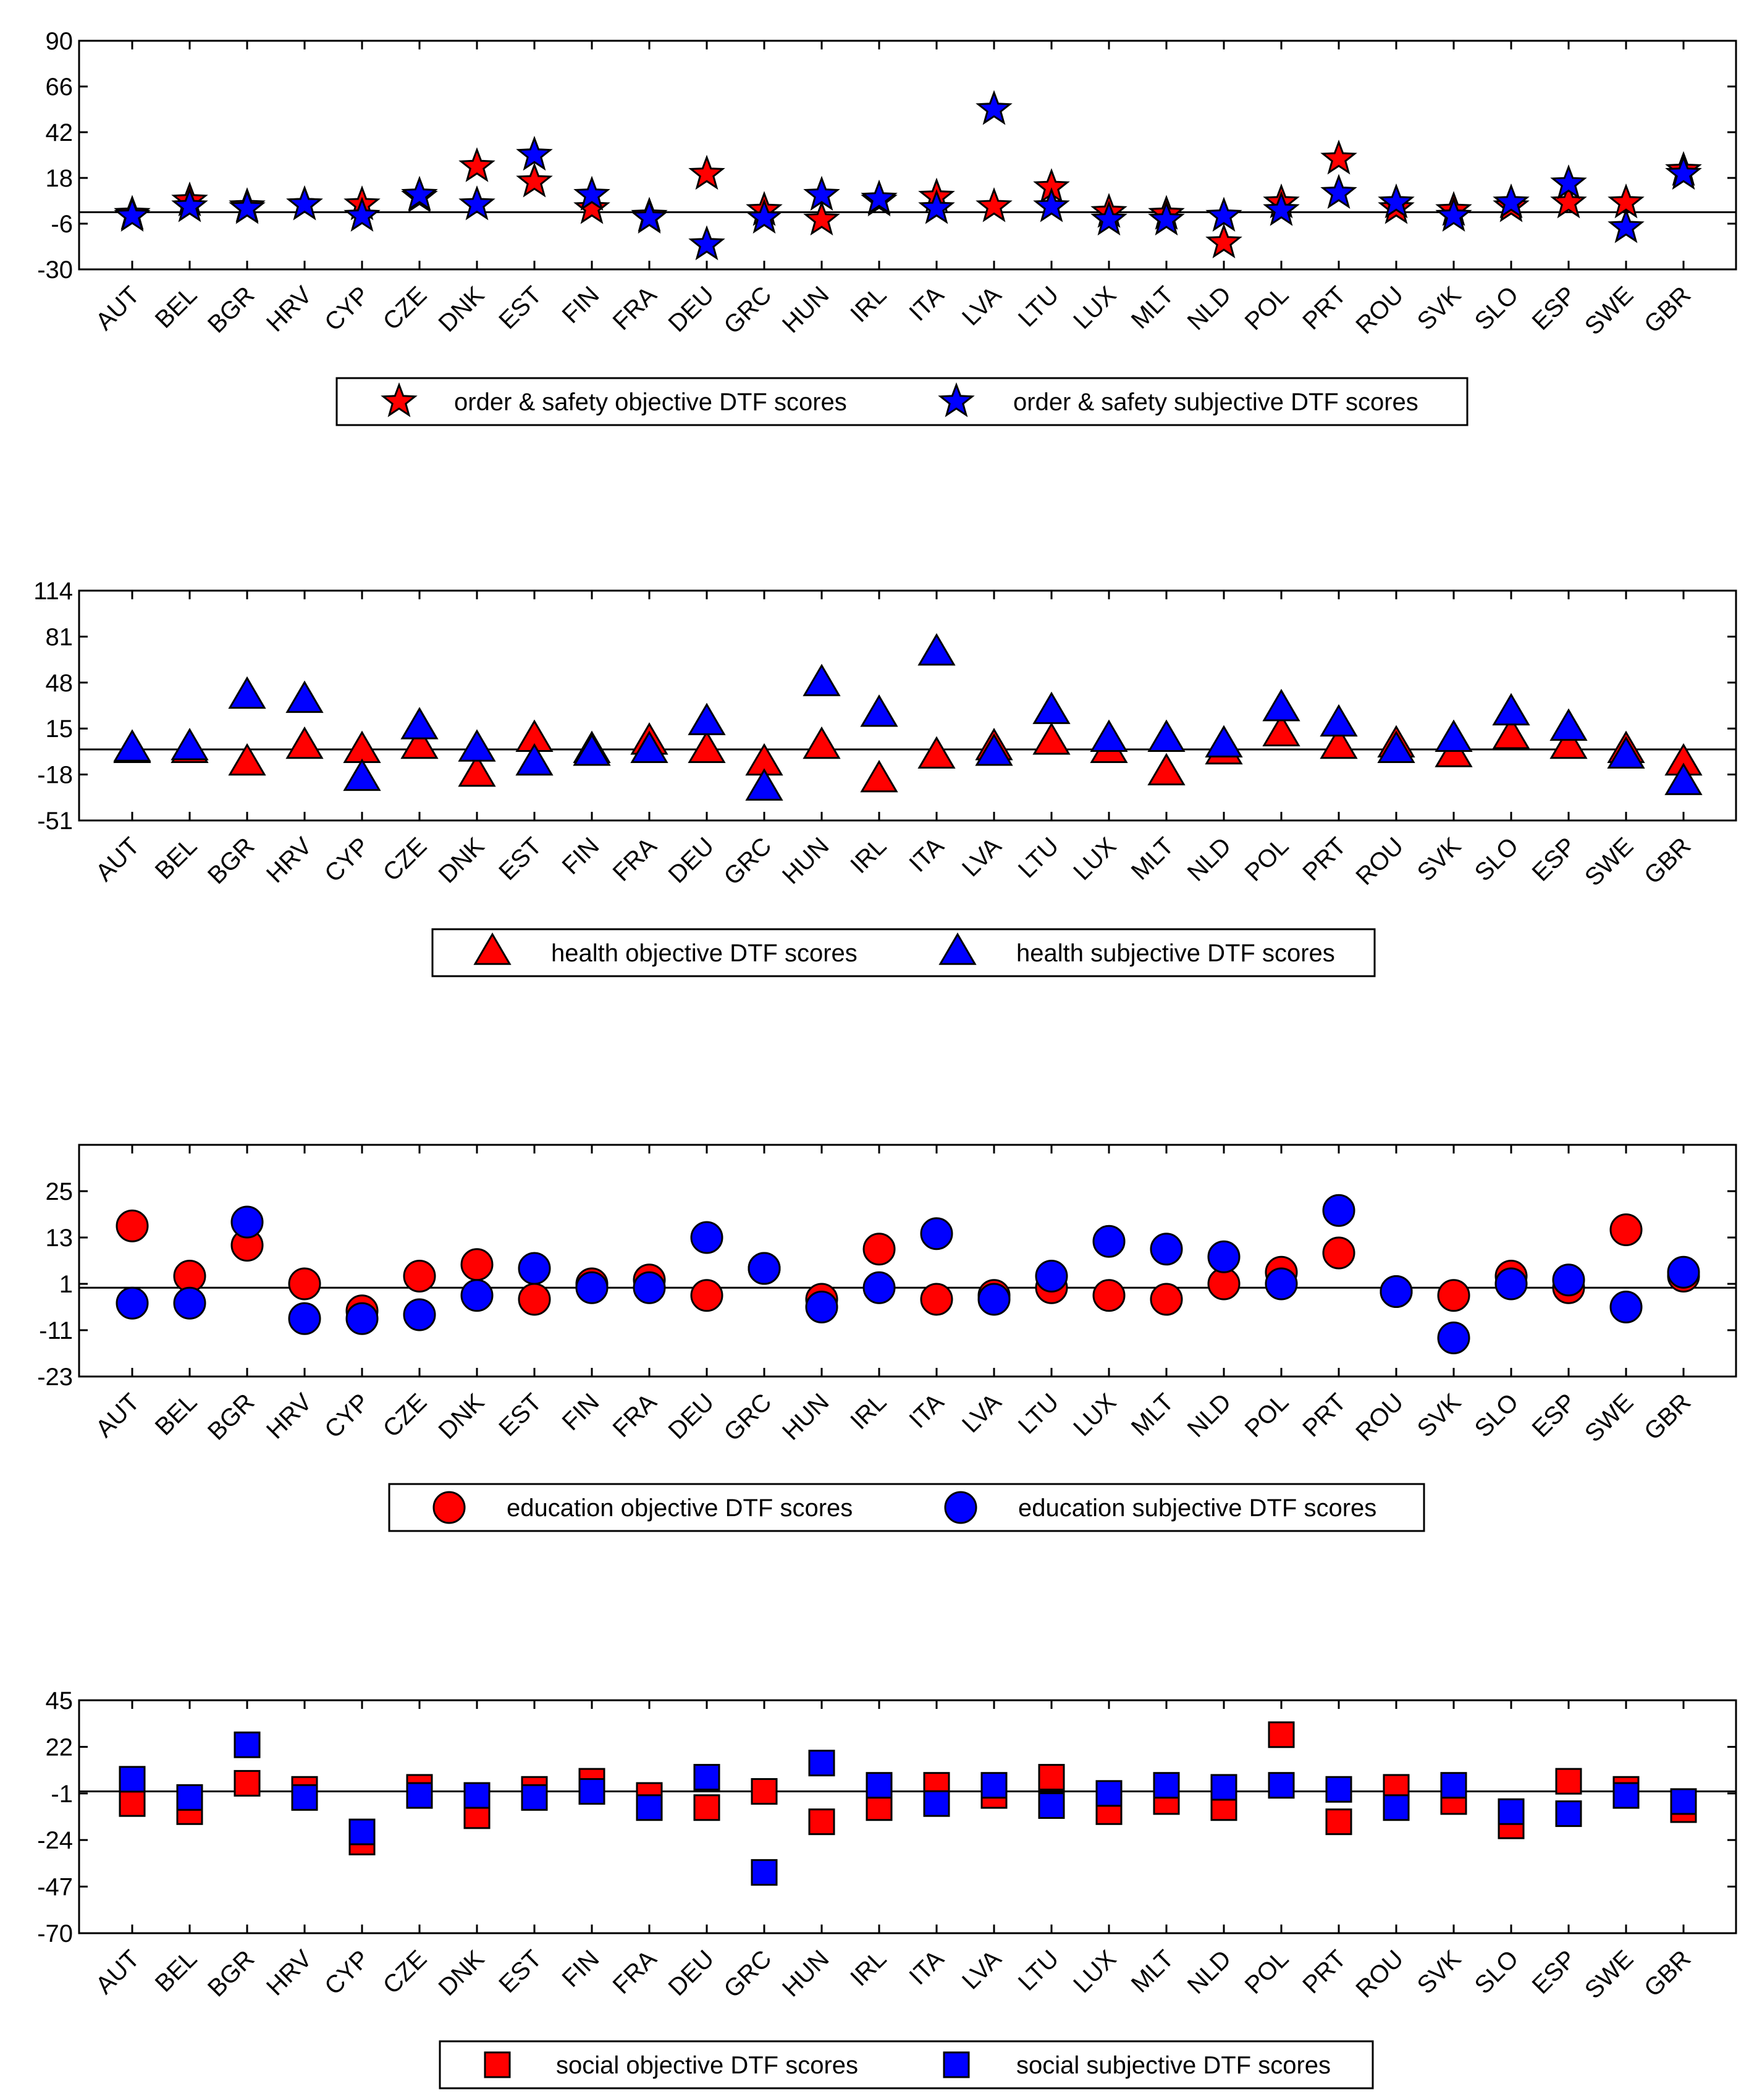 This screenshot has height=2100, width=1749. Describe the element at coordinates (60, 683) in the screenshot. I see `y-tick-label: 48` at that location.